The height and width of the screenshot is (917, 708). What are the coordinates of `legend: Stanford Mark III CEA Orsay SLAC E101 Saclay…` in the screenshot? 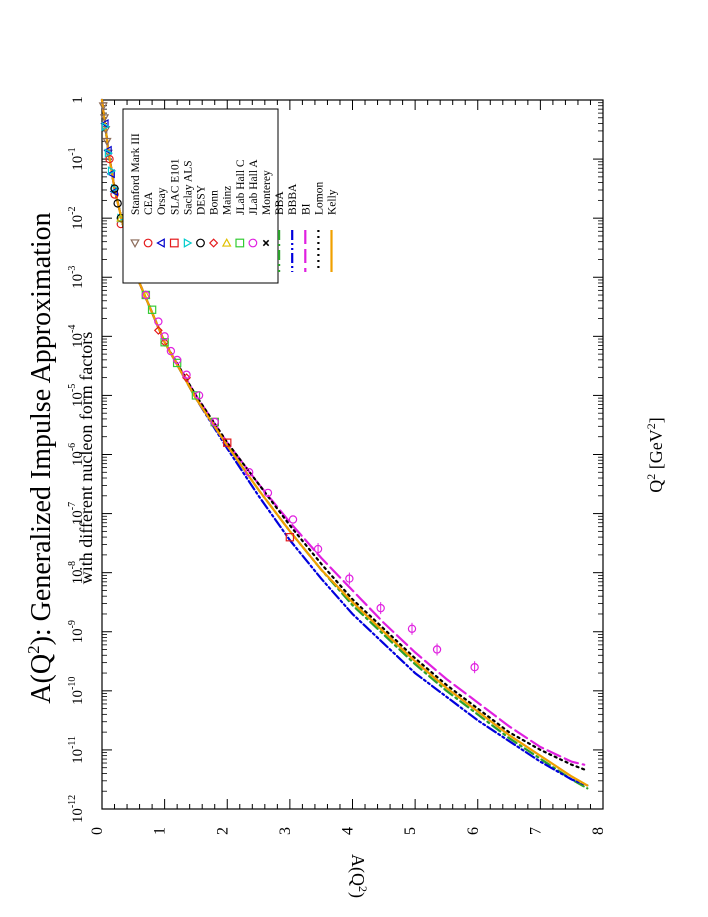 It's located at (230, 196).